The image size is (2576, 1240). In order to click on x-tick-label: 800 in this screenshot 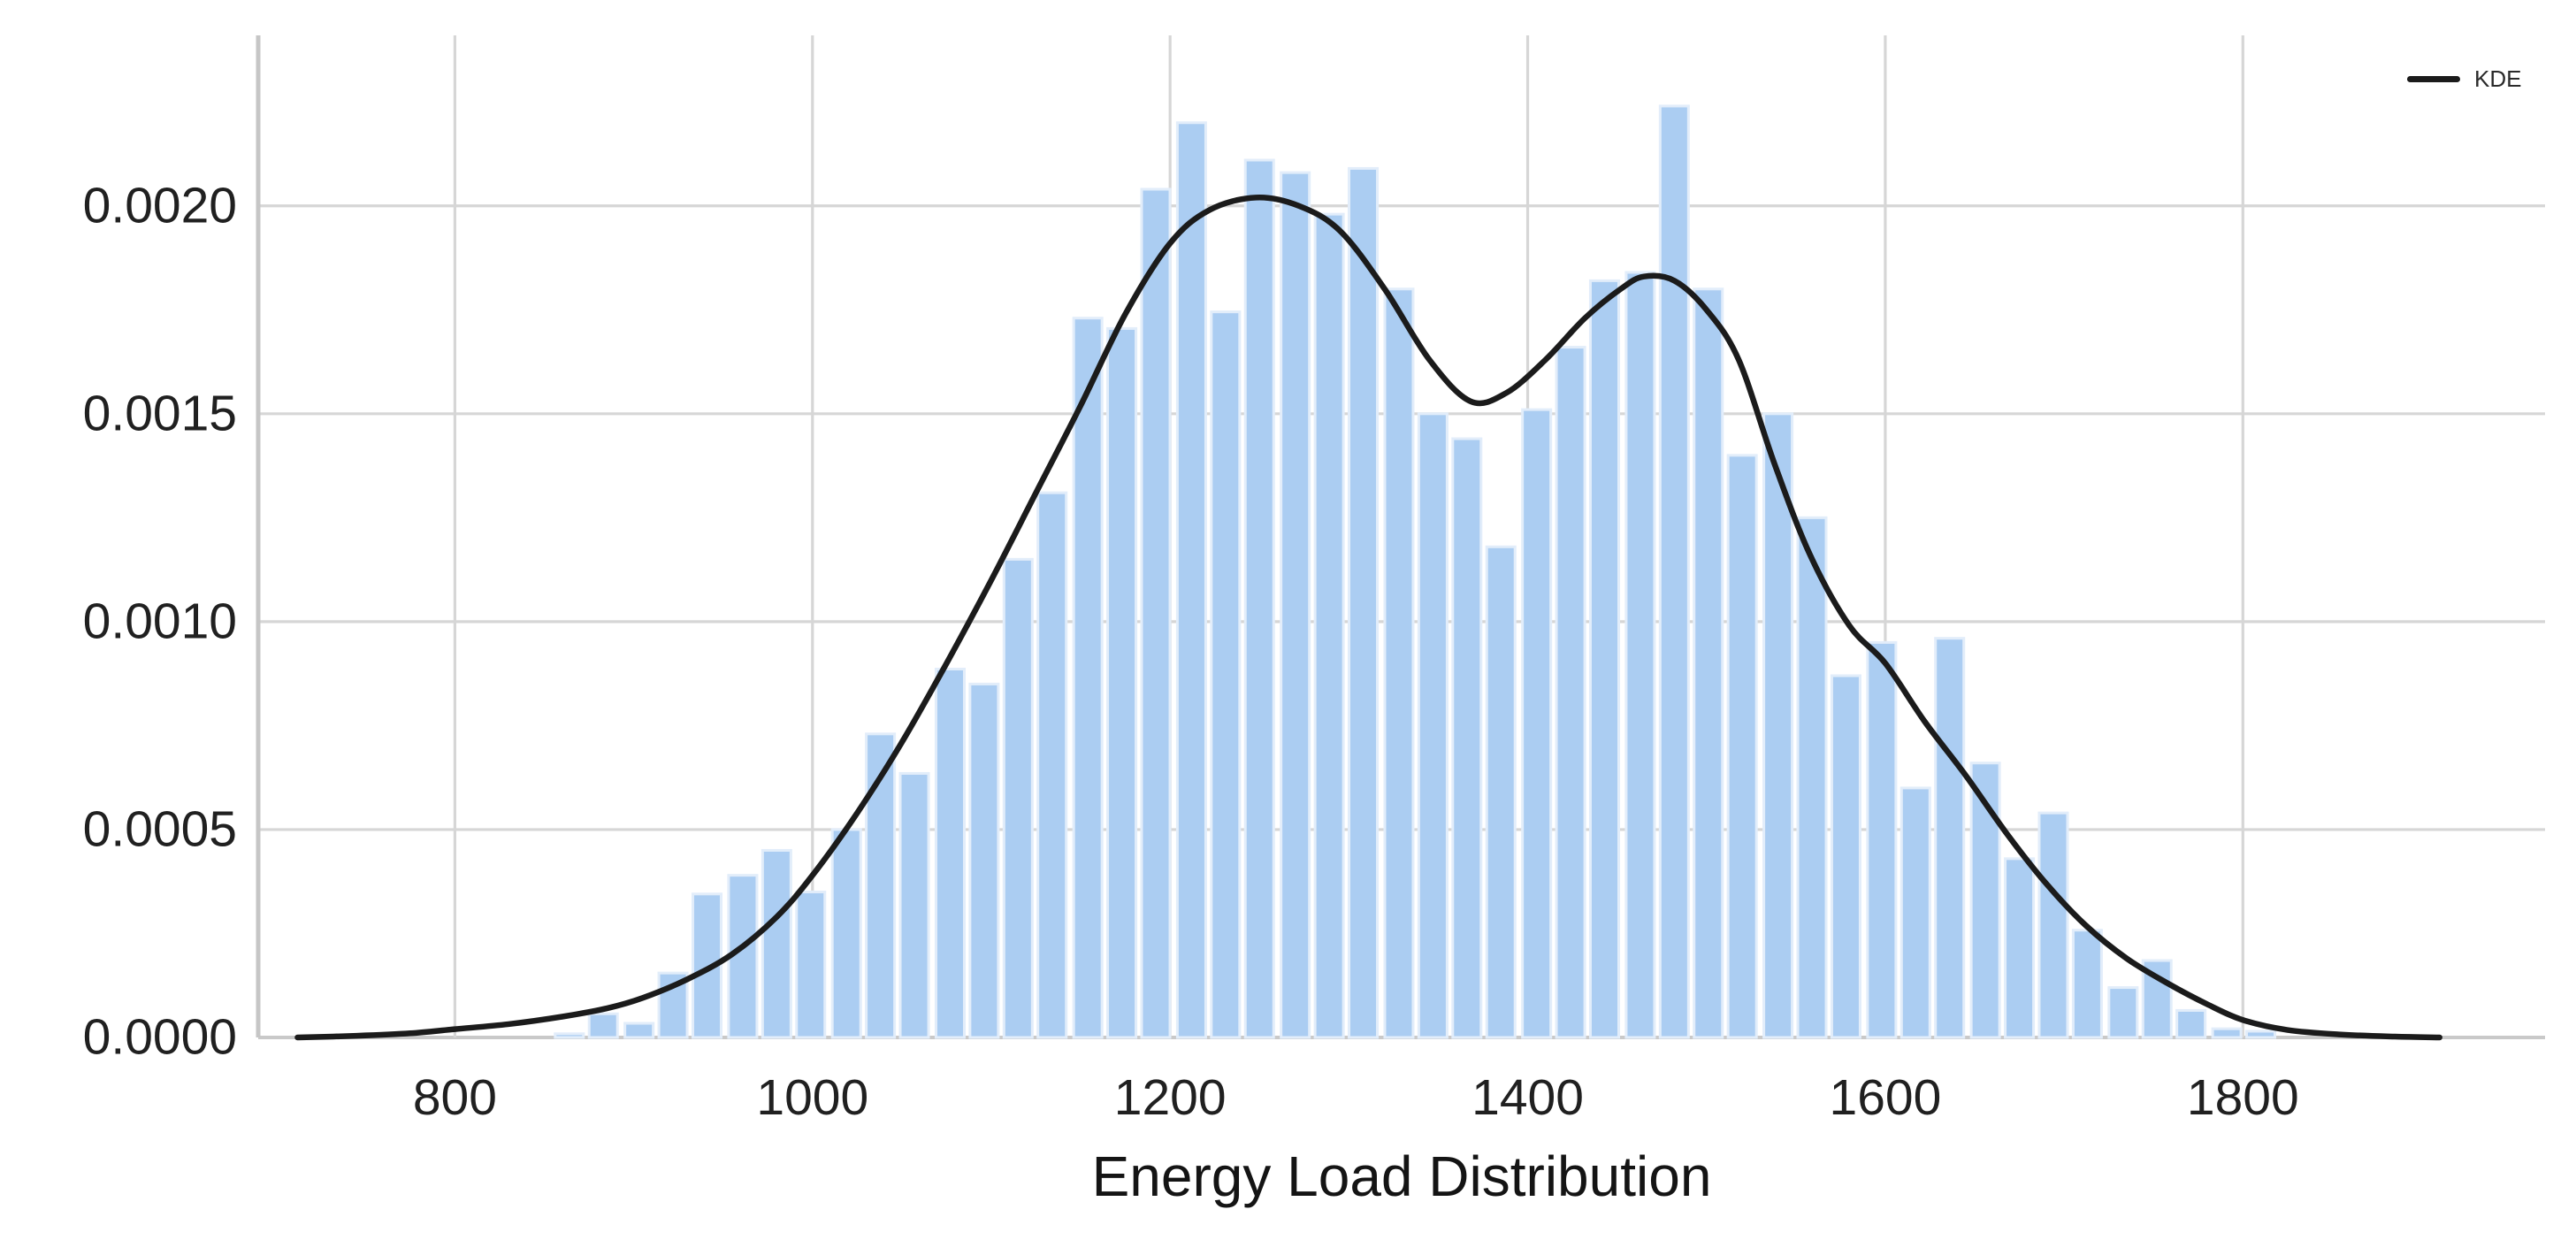, I will do `click(454, 1097)`.